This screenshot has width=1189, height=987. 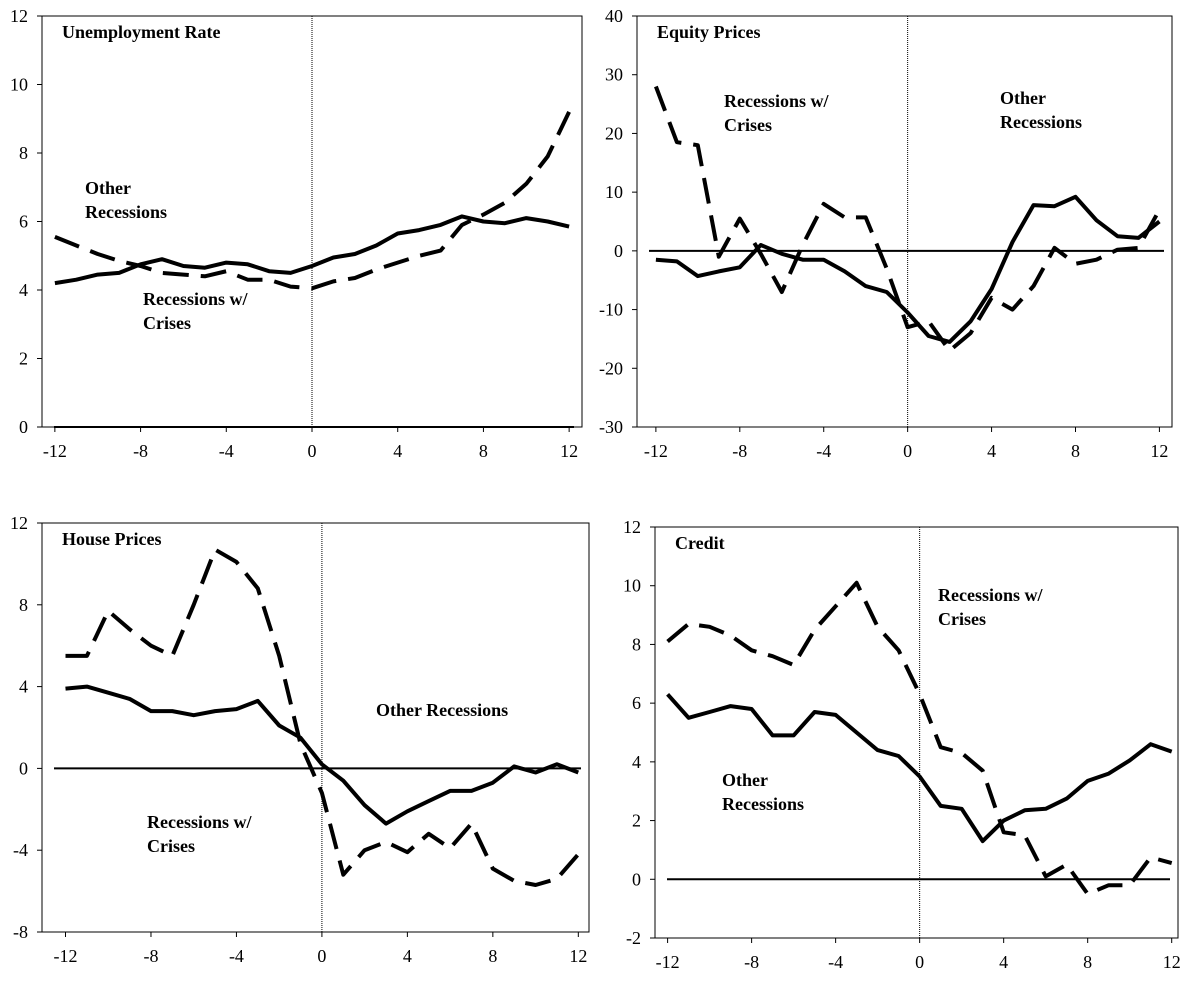 I want to click on y-tick-label: -10, so click(x=611, y=310).